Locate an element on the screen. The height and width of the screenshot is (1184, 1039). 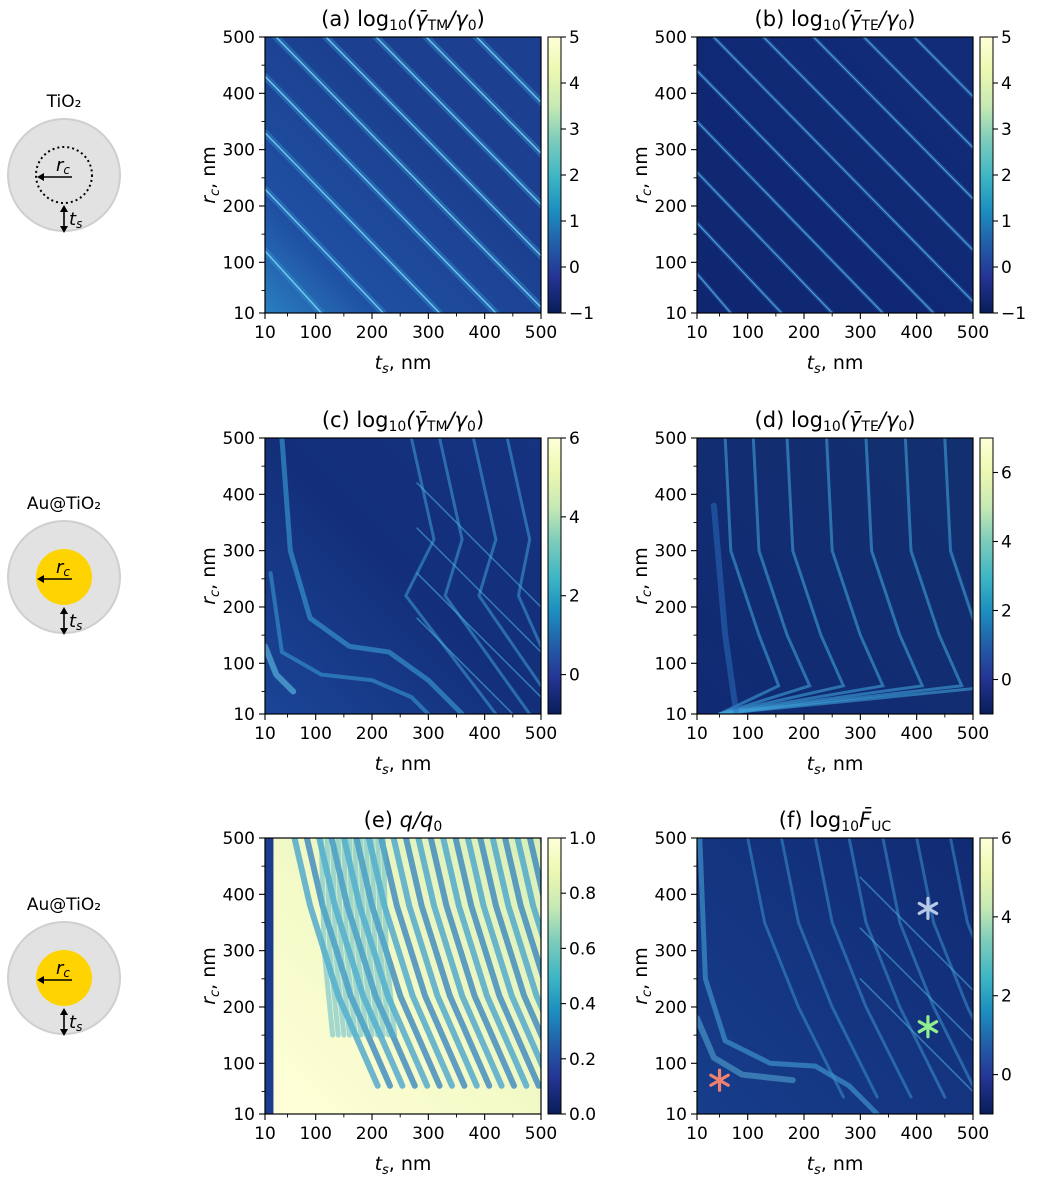
x-tick-label: 200 is located at coordinates (804, 333).